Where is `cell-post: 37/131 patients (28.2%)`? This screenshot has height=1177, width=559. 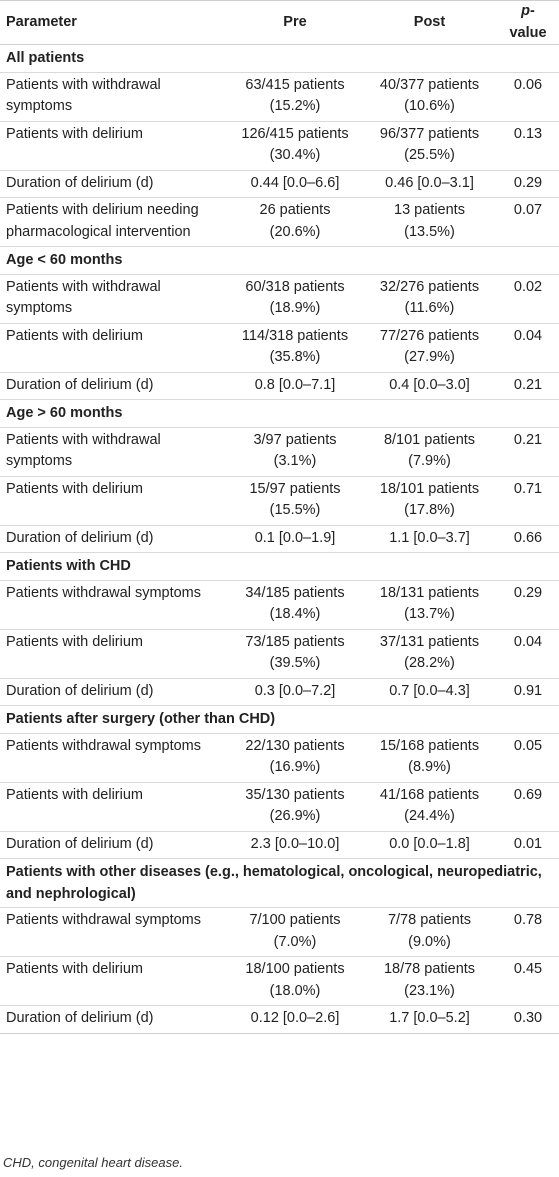
cell-post: 37/131 patients (28.2%) is located at coordinates (429, 654).